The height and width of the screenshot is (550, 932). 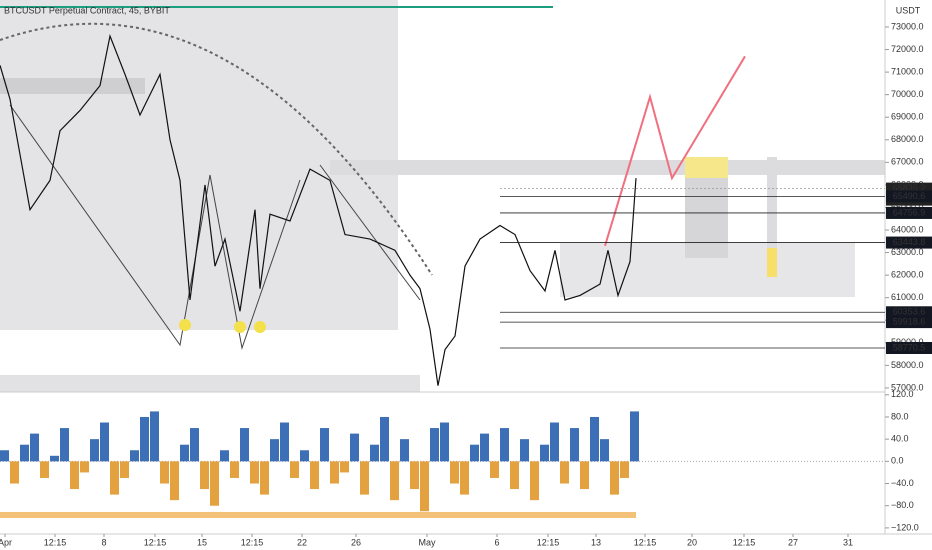 I want to click on y-tick-label: −120.0, so click(x=905, y=527).